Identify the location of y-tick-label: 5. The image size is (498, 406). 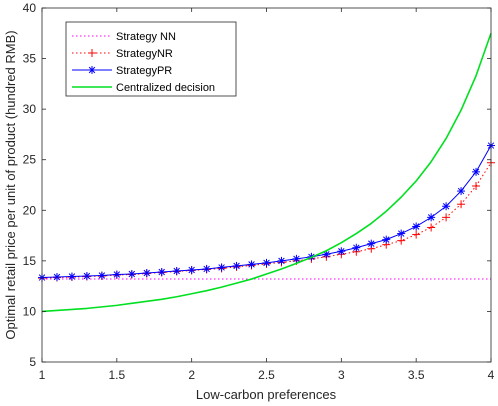
(32, 362).